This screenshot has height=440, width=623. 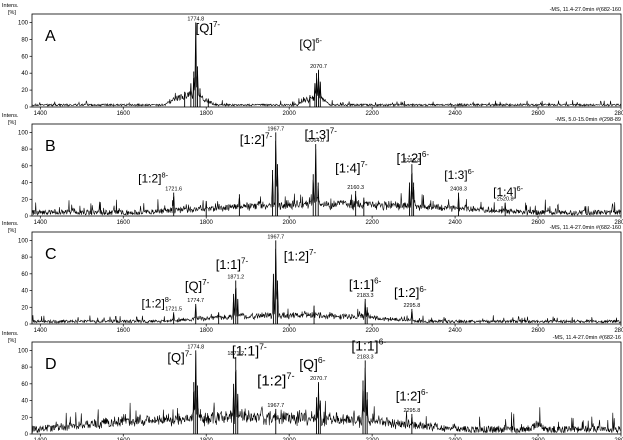 I want to click on panel-label: A, so click(x=50, y=36).